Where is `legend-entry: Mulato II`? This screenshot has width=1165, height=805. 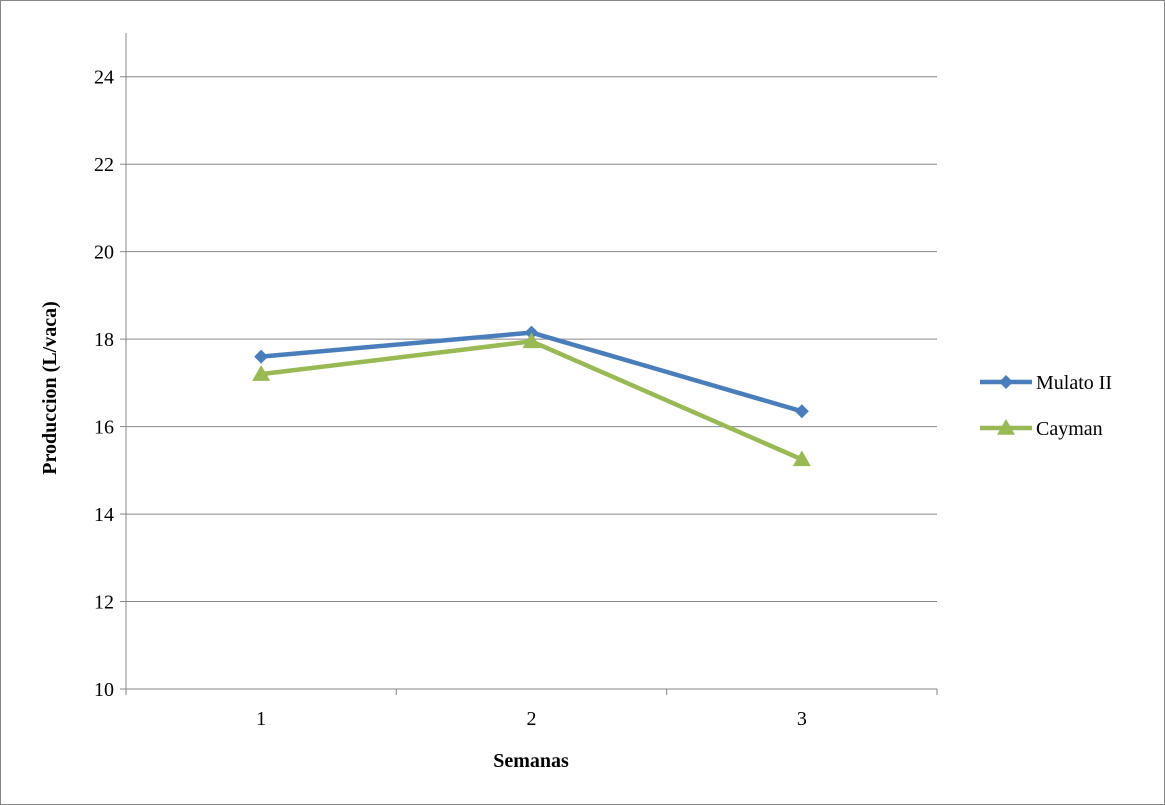
legend-entry: Mulato II is located at coordinates (1046, 383).